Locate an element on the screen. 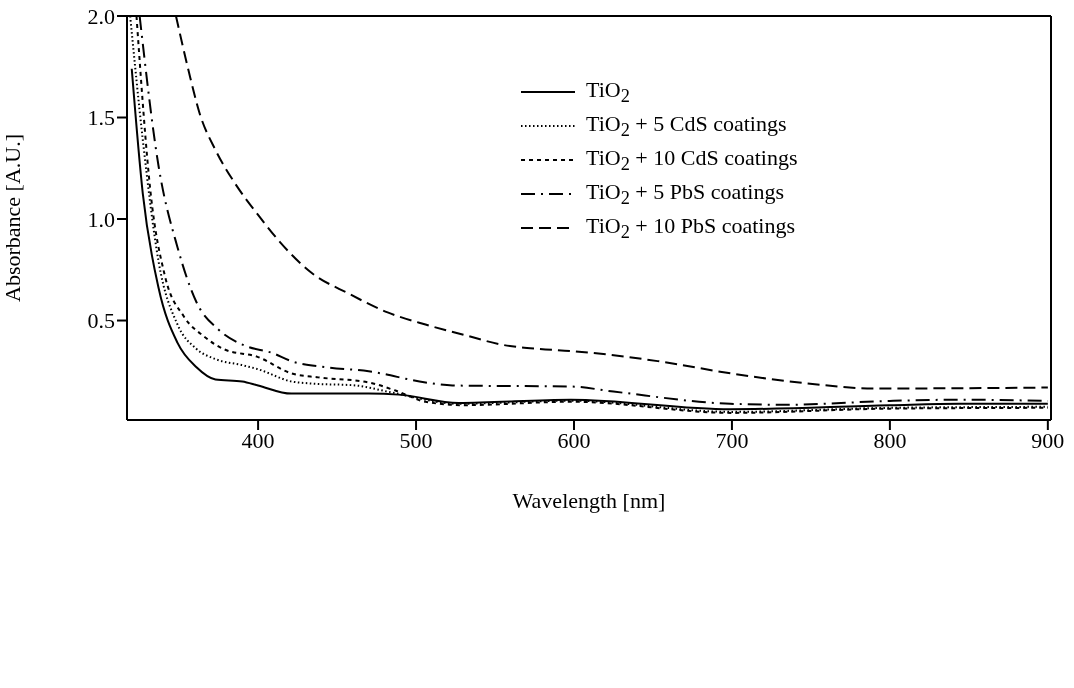 This screenshot has width=1074, height=688. y-tick-label: 1.5 is located at coordinates (101, 118).